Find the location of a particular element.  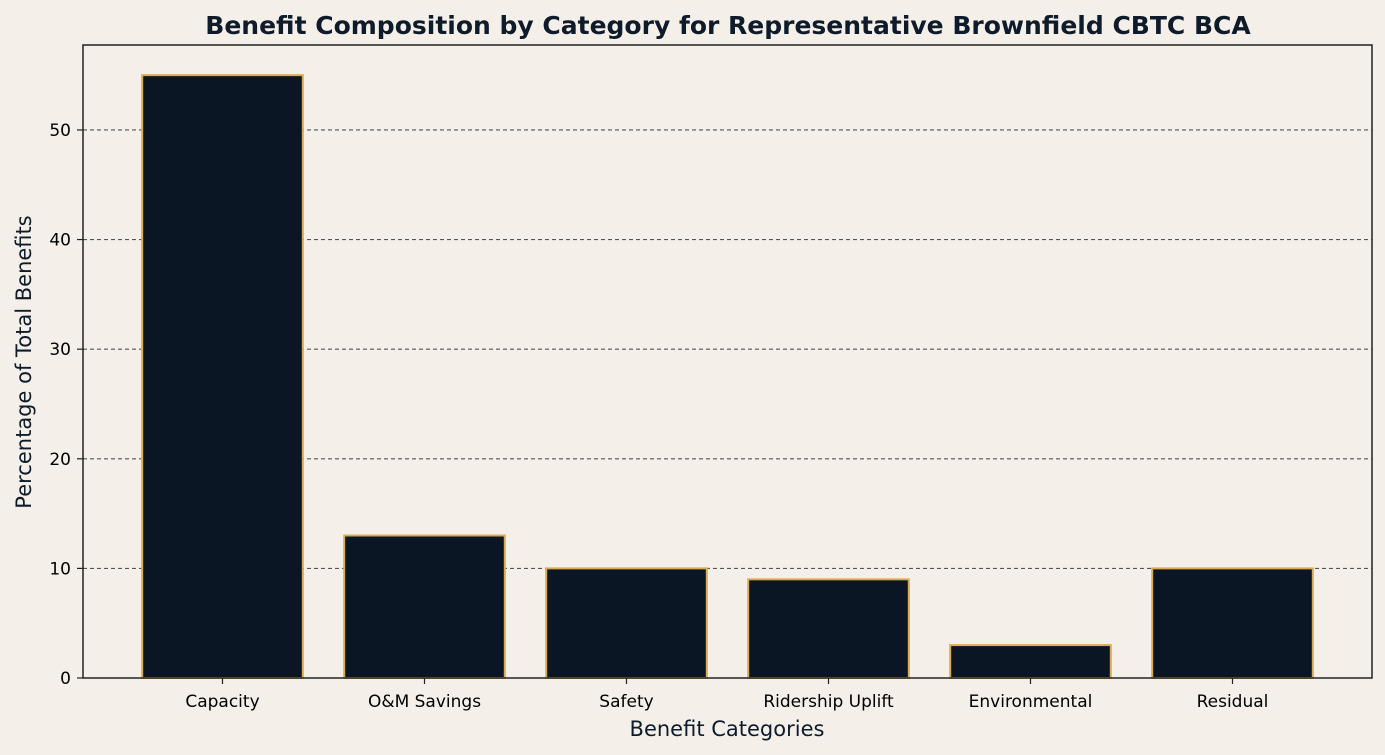

y-axis-label: Percentage of Total Benefits is located at coordinates (24, 361).